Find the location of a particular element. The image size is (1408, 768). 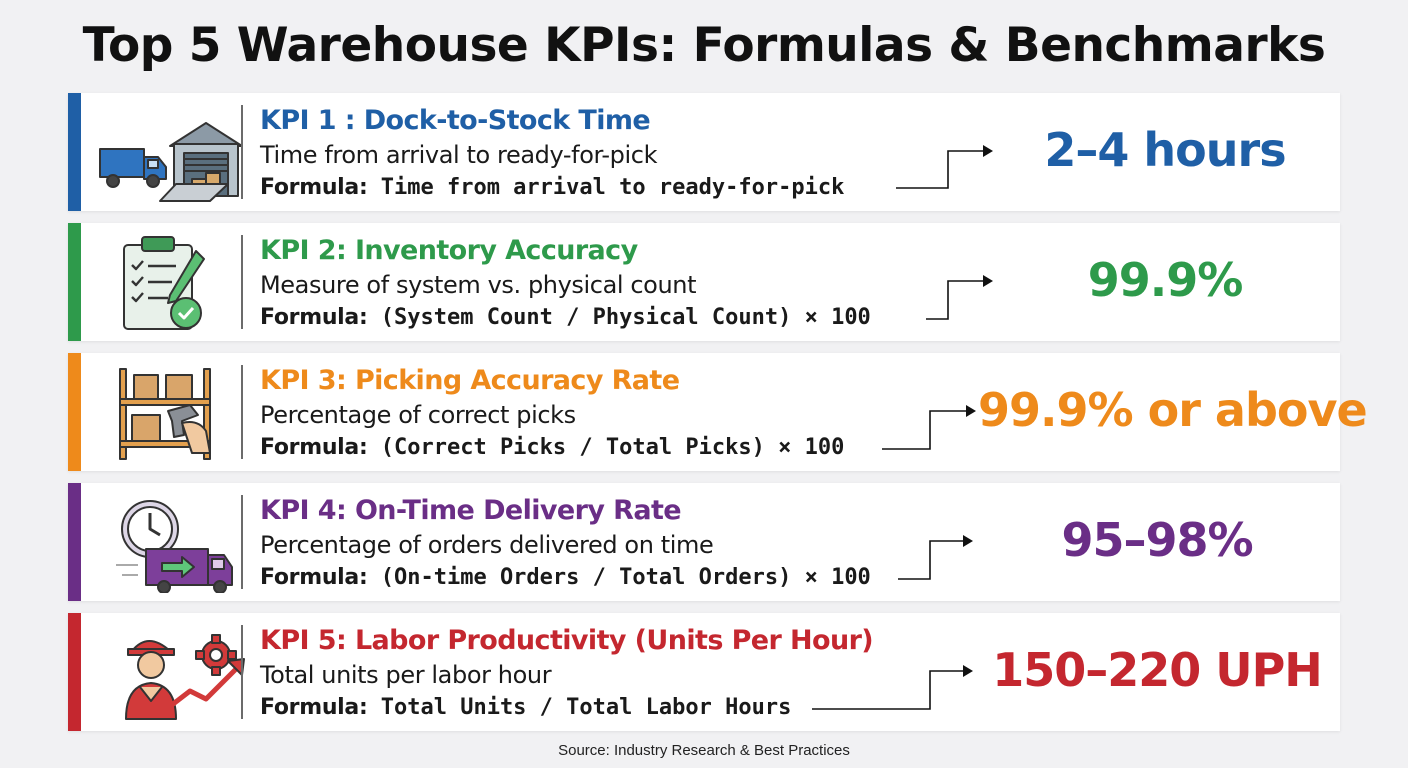

kpi-name: KPI 3: Picking Accuracy Rate is located at coordinates (470, 380).